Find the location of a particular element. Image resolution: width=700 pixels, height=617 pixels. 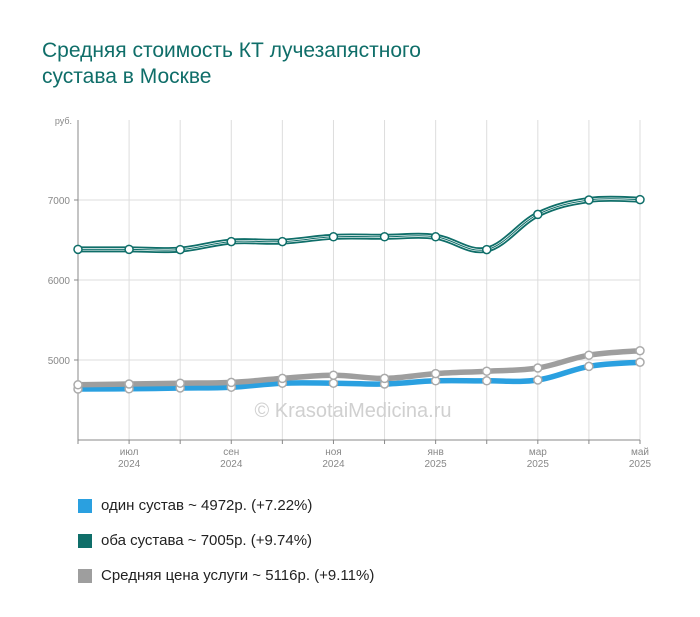

x-tick-label-month: мар is located at coordinates (538, 452).